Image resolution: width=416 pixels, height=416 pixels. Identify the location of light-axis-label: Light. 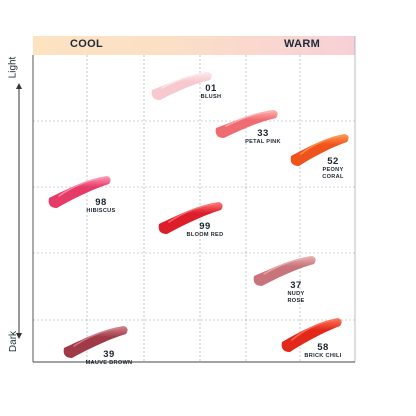
(13, 67).